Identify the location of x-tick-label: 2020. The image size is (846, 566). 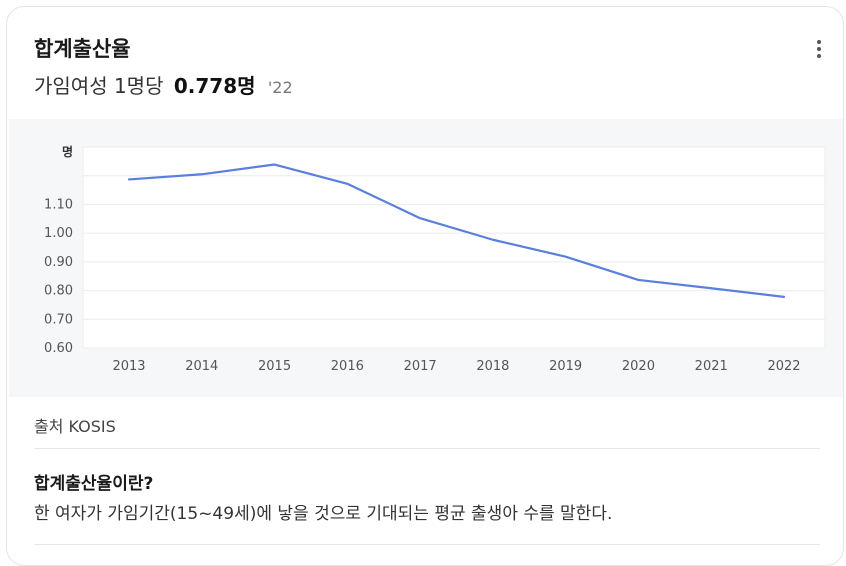
(638, 366).